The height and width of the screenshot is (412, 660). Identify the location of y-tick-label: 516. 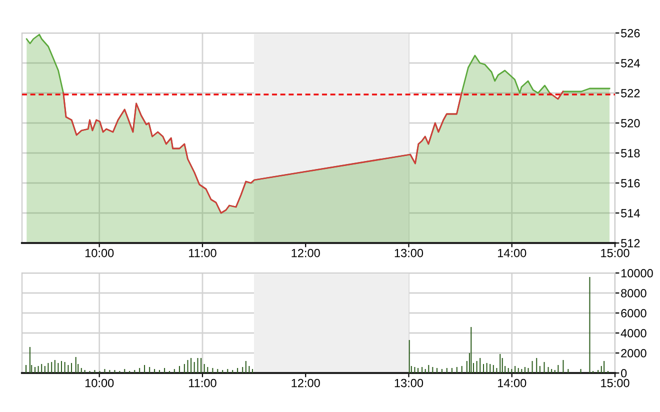
(630, 183).